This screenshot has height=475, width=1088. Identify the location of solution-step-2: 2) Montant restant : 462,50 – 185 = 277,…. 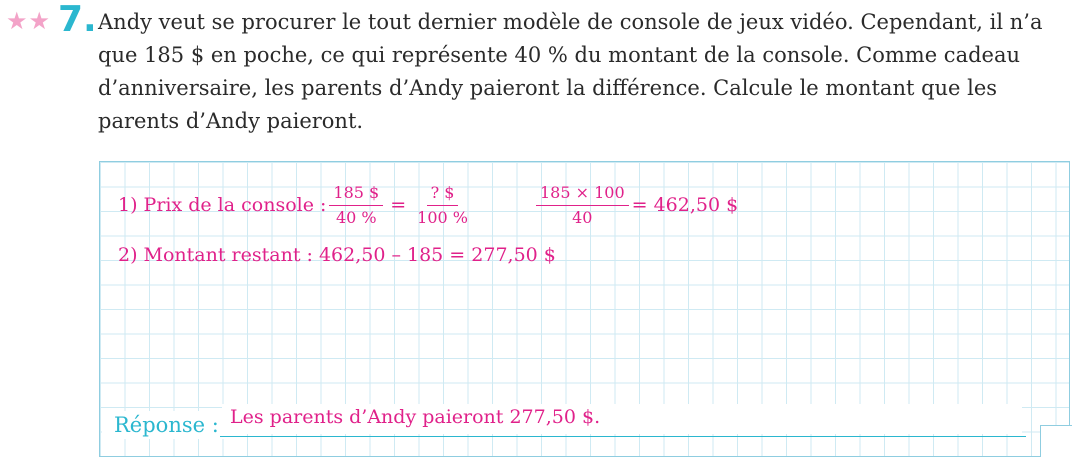
(337, 255).